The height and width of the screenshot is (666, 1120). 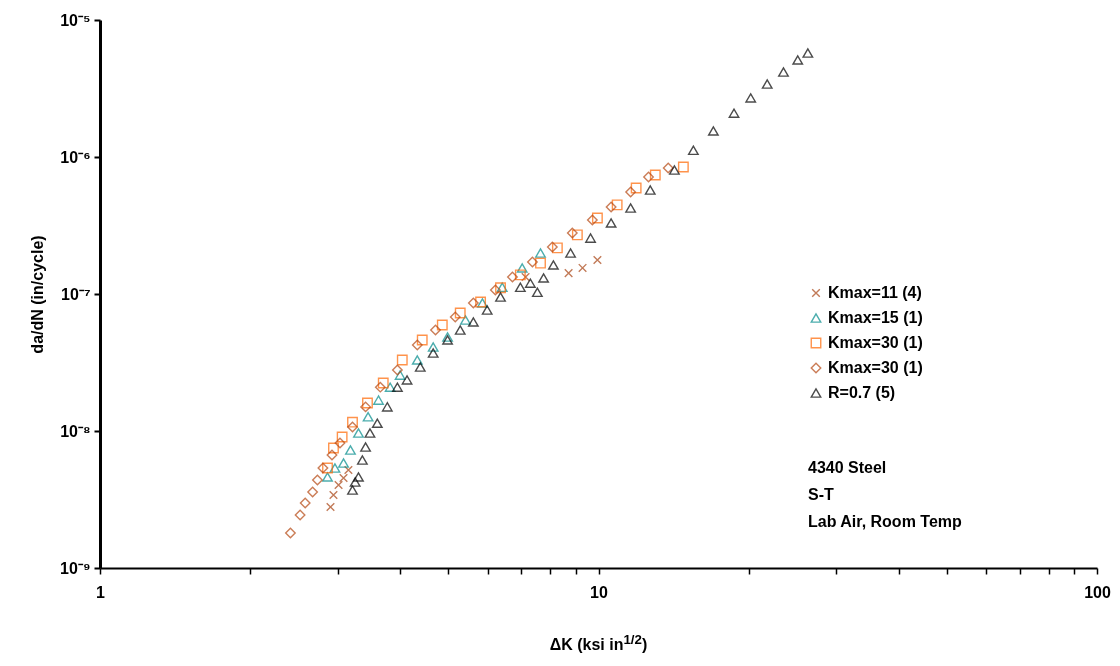 I want to click on annotation: Lab Air, Room Temp, so click(x=885, y=521).